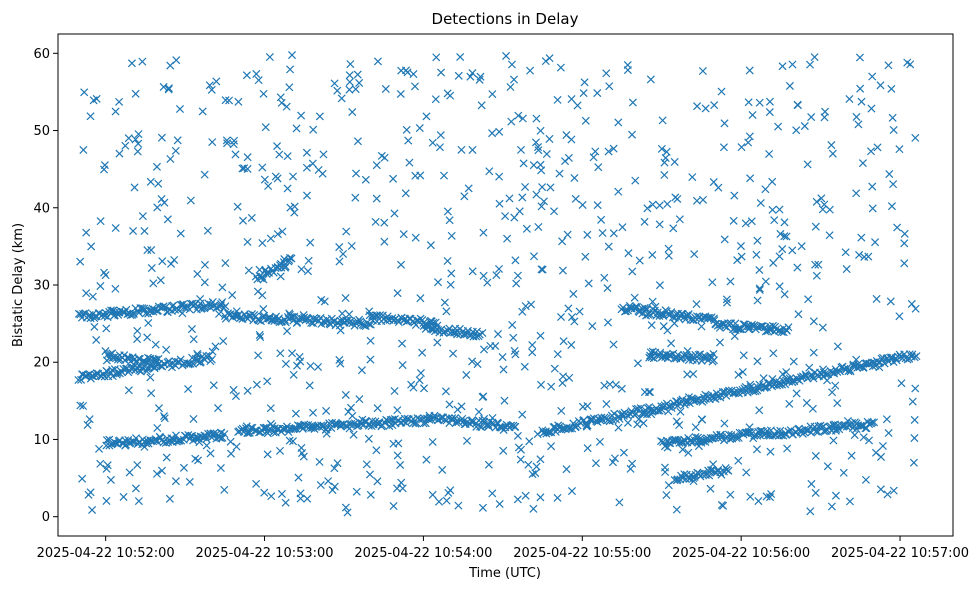 This screenshot has height=590, width=978. What do you see at coordinates (423, 553) in the screenshot?
I see `x-tick-label: 2025-04-22 10:54:00` at bounding box center [423, 553].